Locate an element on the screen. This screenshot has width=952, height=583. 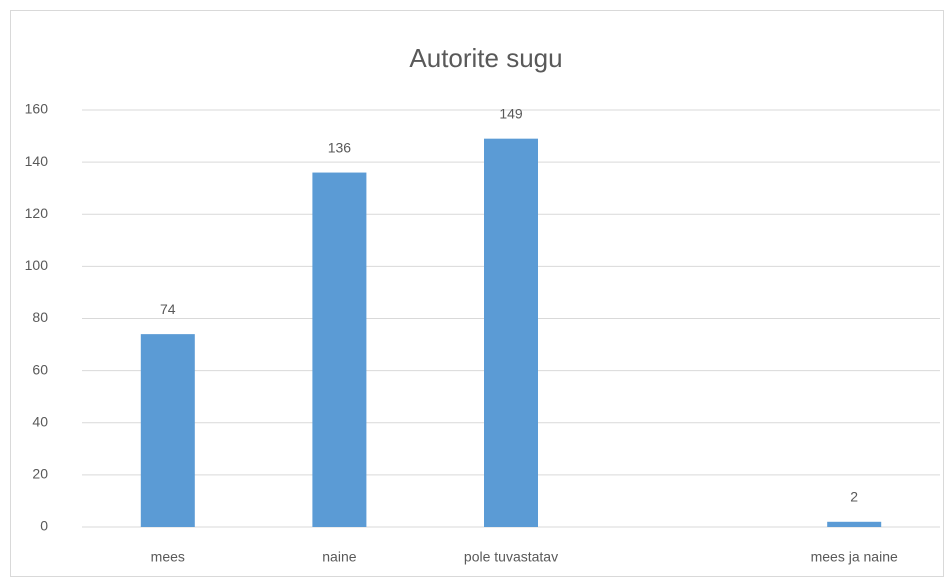
x-tick-label: mees ja naine is located at coordinates (854, 557).